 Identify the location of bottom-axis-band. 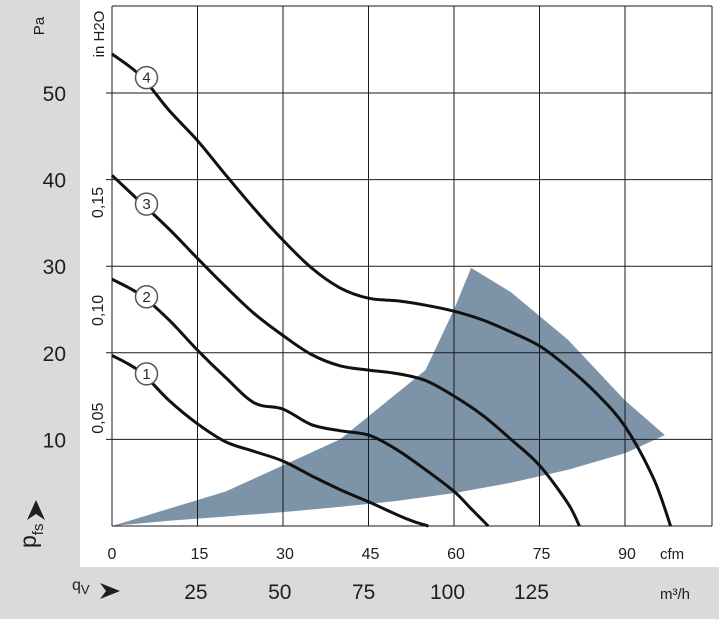
(359, 593).